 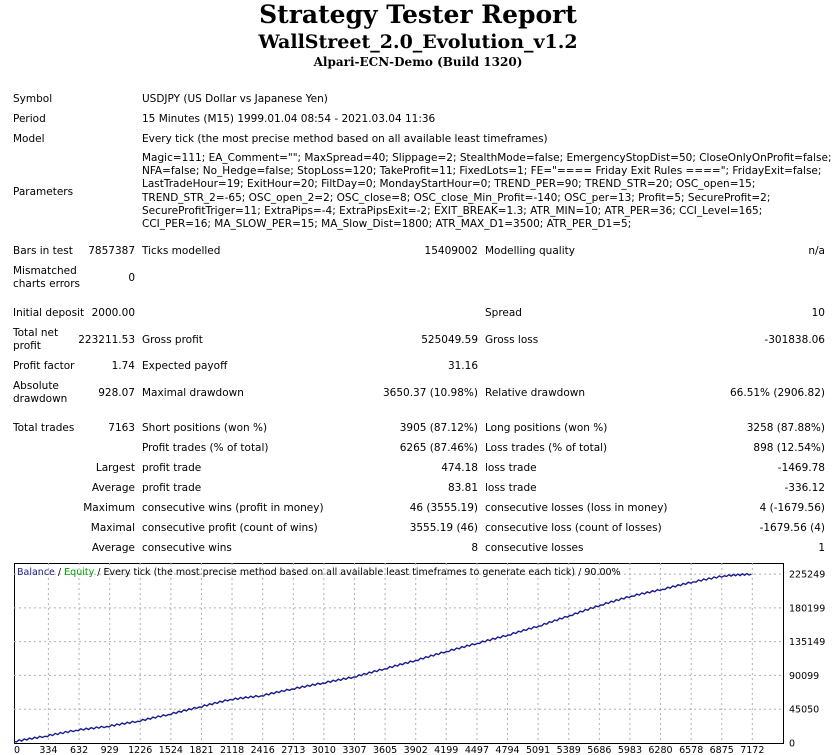 I want to click on x-tick-label: 5686, so click(x=599, y=750).